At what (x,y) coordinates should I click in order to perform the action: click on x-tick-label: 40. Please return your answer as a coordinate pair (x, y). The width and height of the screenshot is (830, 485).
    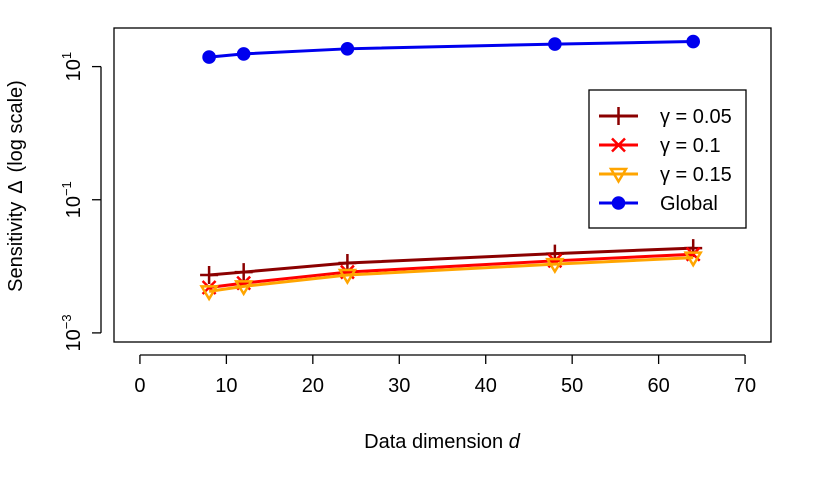
    Looking at the image, I should click on (486, 386).